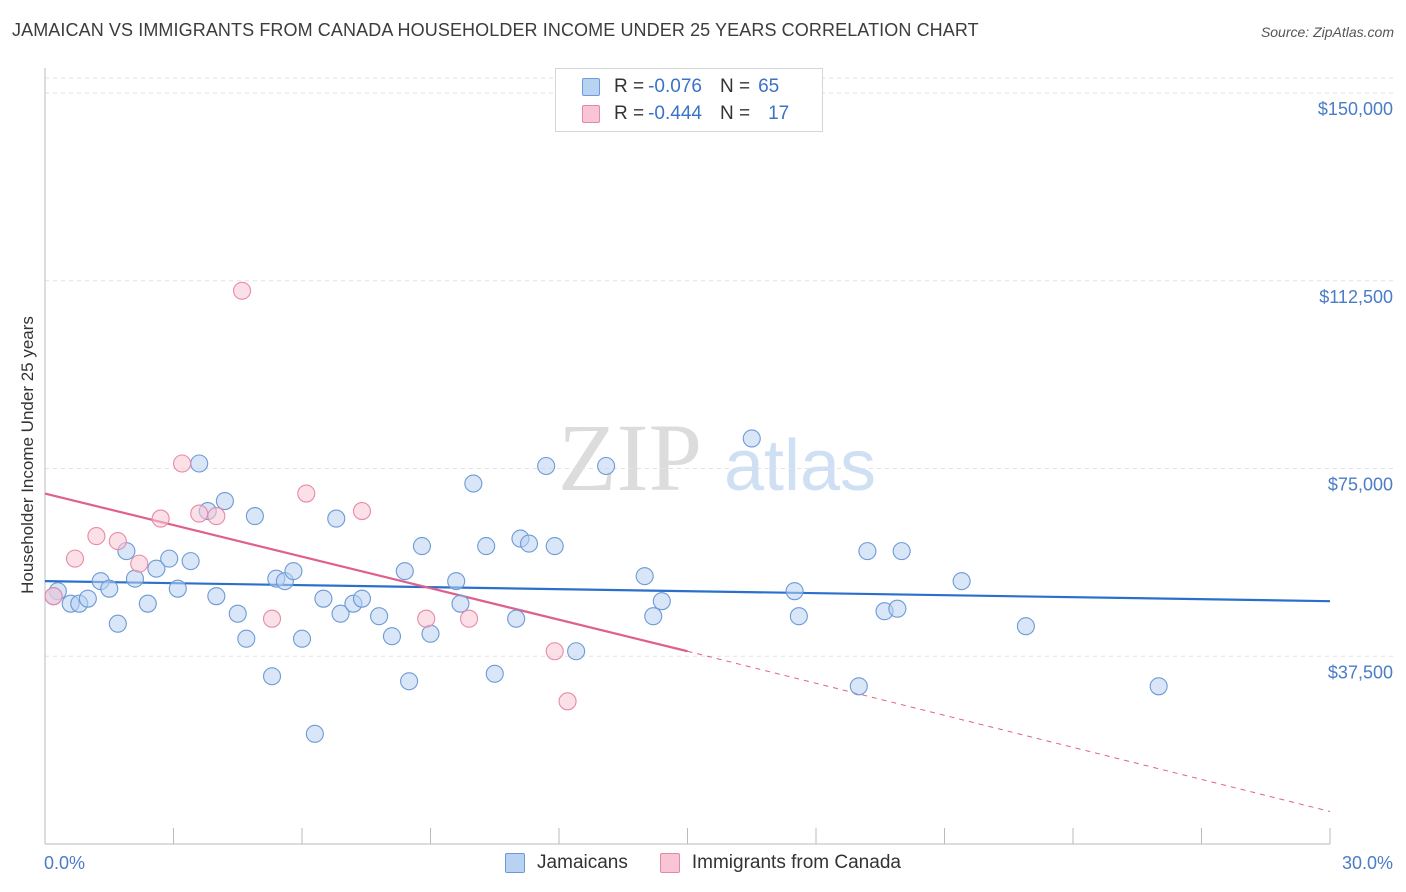  Describe the element at coordinates (1360, 672) in the screenshot. I see `y-tick-label: $37,500` at that location.